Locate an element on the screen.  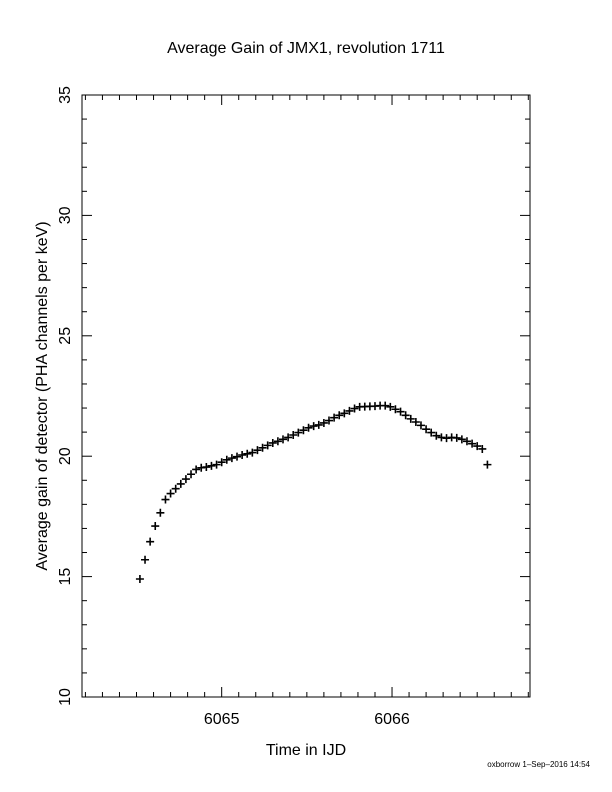
chart-title: Average Gain of JMX1, revolution 1711 is located at coordinates (306, 48).